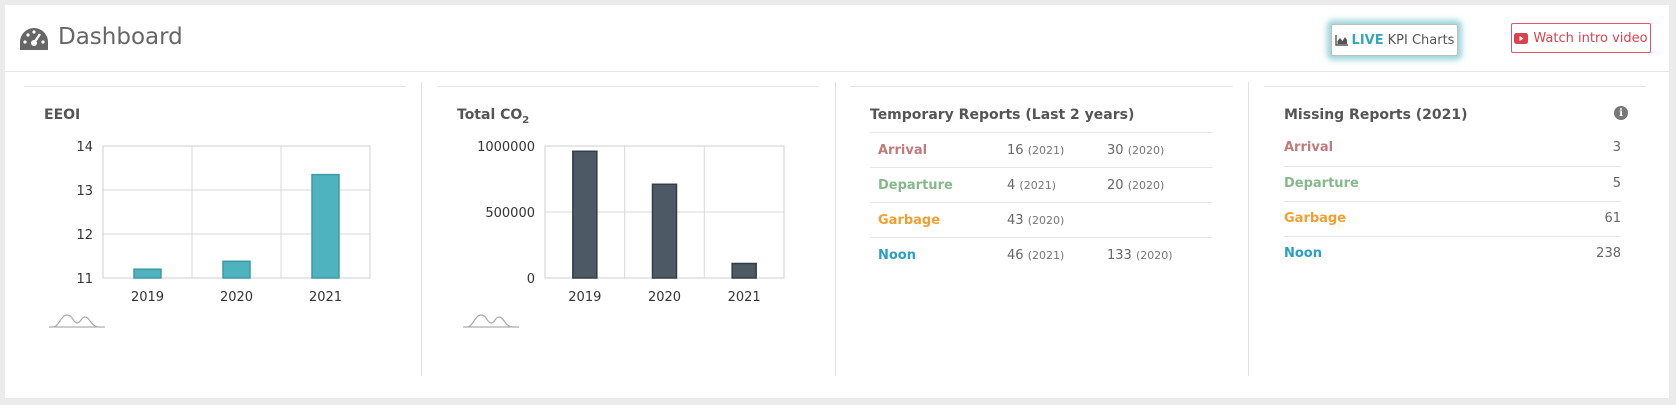 The image size is (1676, 405). Describe the element at coordinates (1115, 150) in the screenshot. I see `count-value: 30` at that location.